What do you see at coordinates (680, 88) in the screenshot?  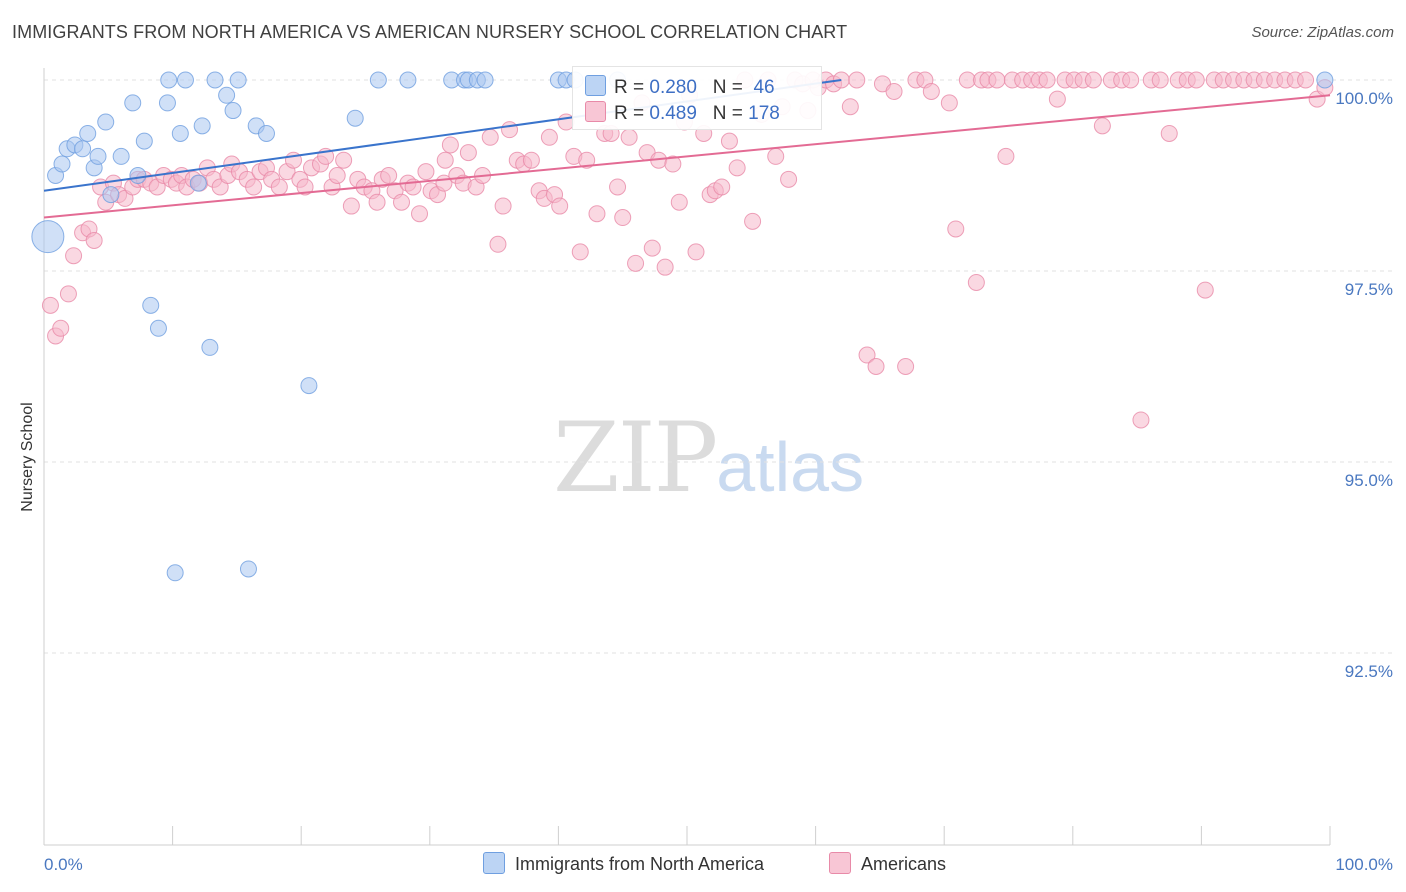 I see `legend-row-immigrants: R = 0.280 N = 46` at bounding box center [680, 88].